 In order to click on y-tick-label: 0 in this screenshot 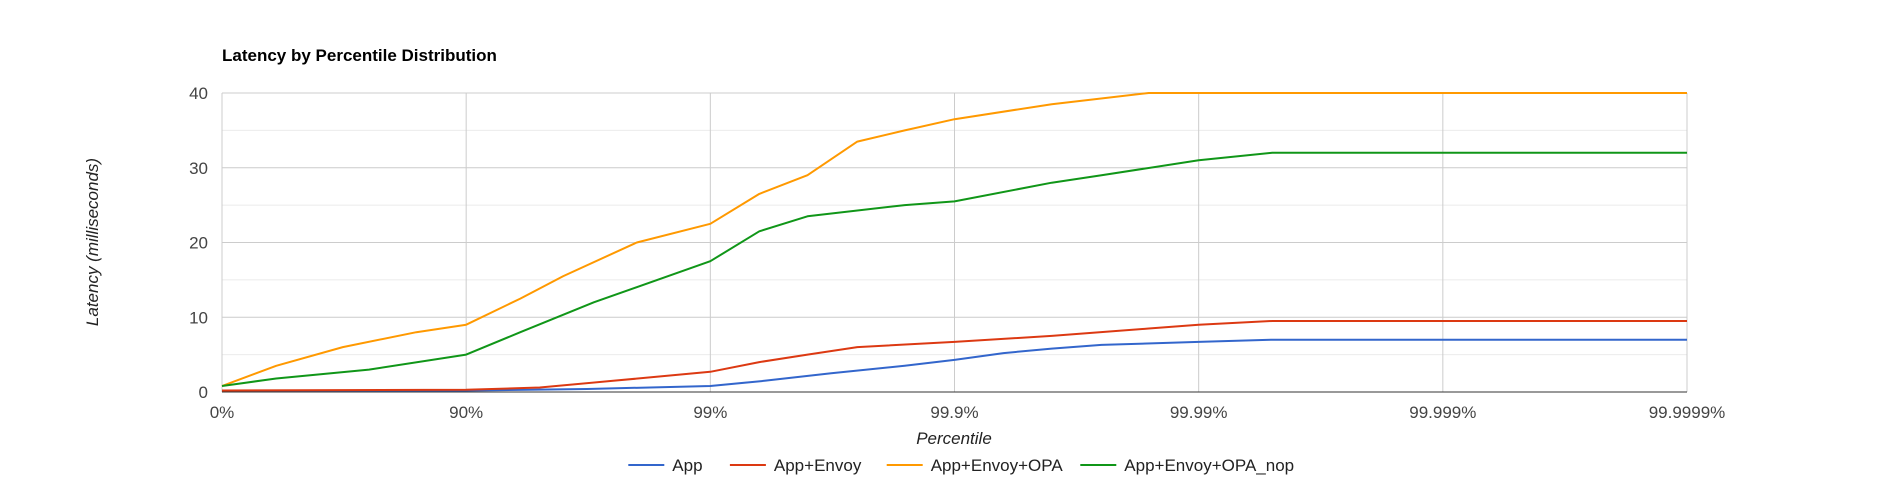, I will do `click(203, 392)`.